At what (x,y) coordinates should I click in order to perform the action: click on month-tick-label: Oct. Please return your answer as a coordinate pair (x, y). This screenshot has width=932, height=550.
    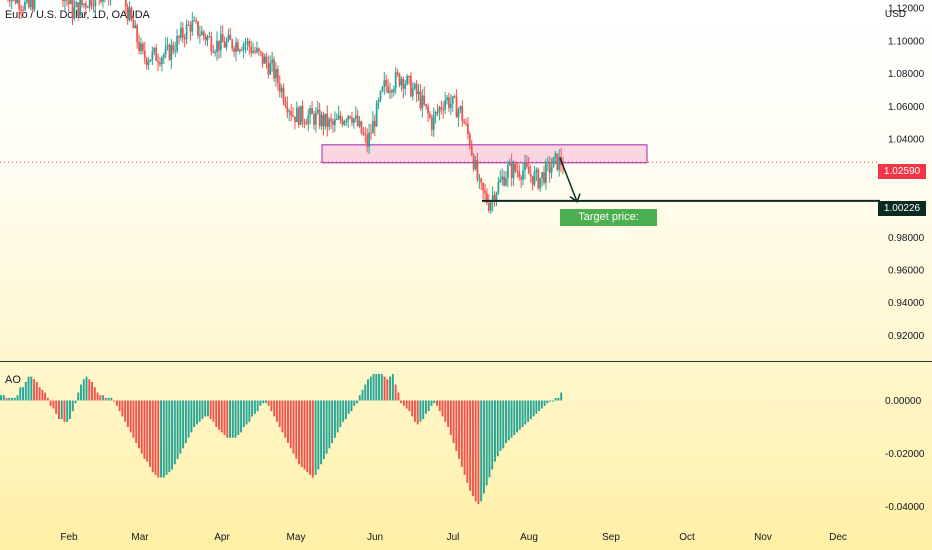
    Looking at the image, I should click on (687, 537).